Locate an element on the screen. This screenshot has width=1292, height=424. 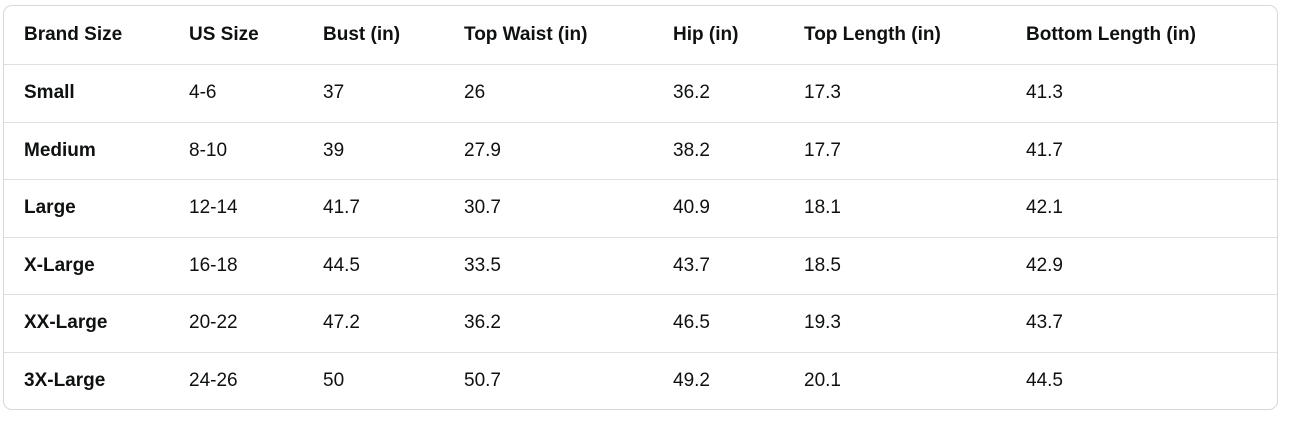
table-row-x-large: X-Large 16-18 44.5 33.5 43.7 18.5 42.9 is located at coordinates (640, 265).